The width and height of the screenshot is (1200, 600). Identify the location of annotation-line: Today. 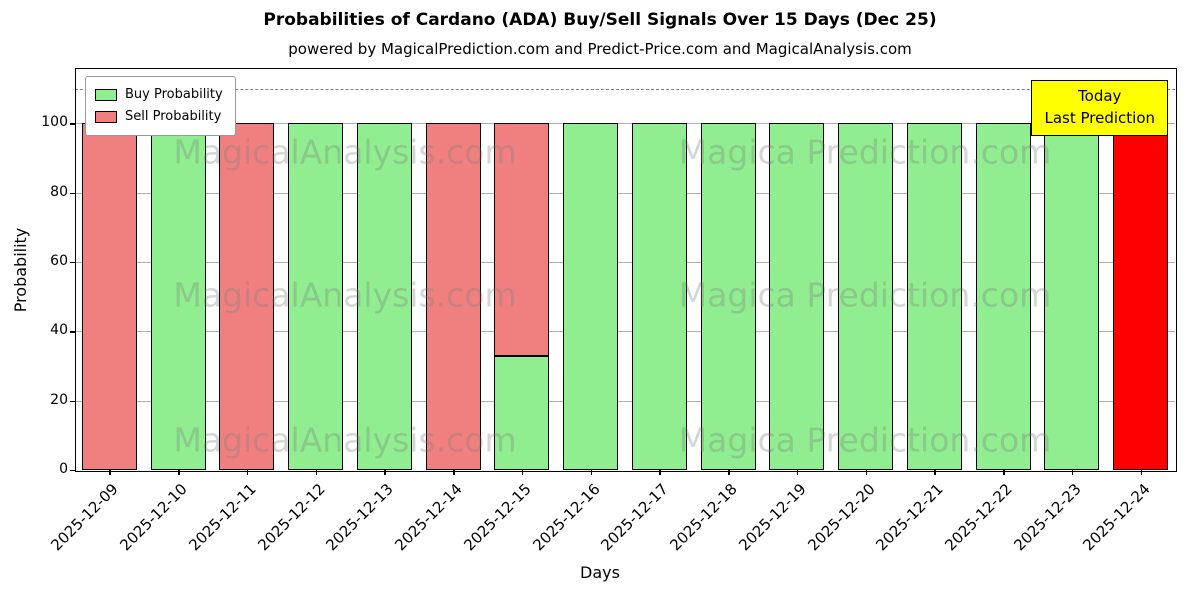
(1100, 96).